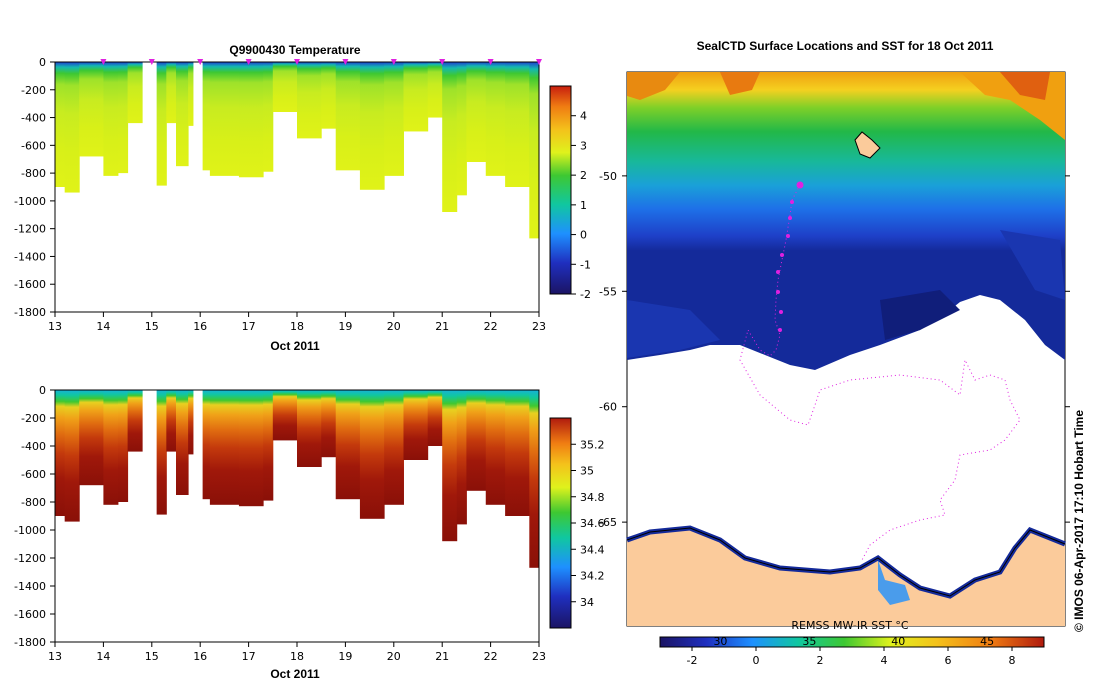 This screenshot has height=700, width=1099. What do you see at coordinates (846, 562) in the screenshot?
I see `coastline` at bounding box center [846, 562].